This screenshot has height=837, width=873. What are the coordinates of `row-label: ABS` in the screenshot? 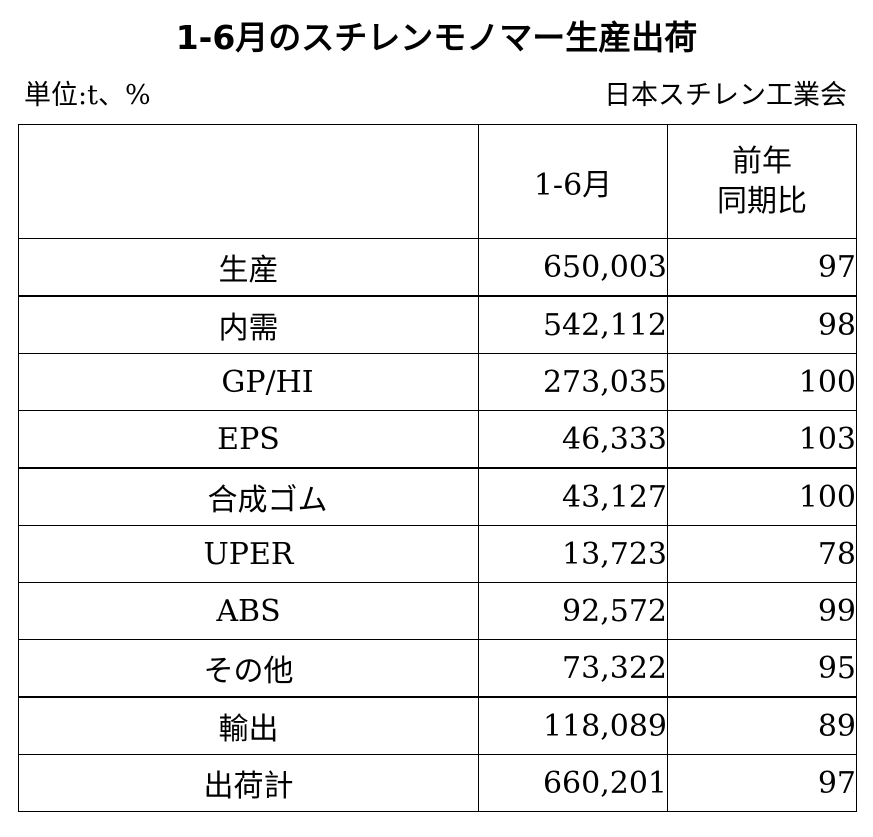 It's located at (248, 611).